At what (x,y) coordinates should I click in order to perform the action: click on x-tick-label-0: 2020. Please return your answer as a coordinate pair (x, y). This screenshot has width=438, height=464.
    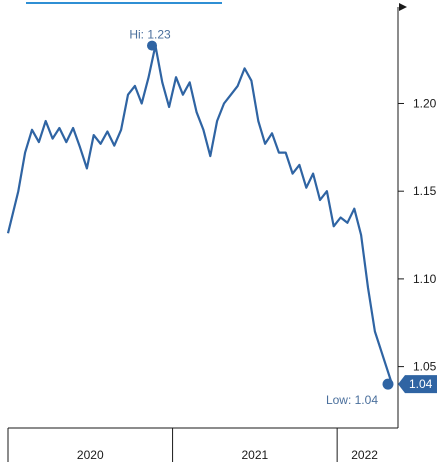
    Looking at the image, I should click on (90, 455).